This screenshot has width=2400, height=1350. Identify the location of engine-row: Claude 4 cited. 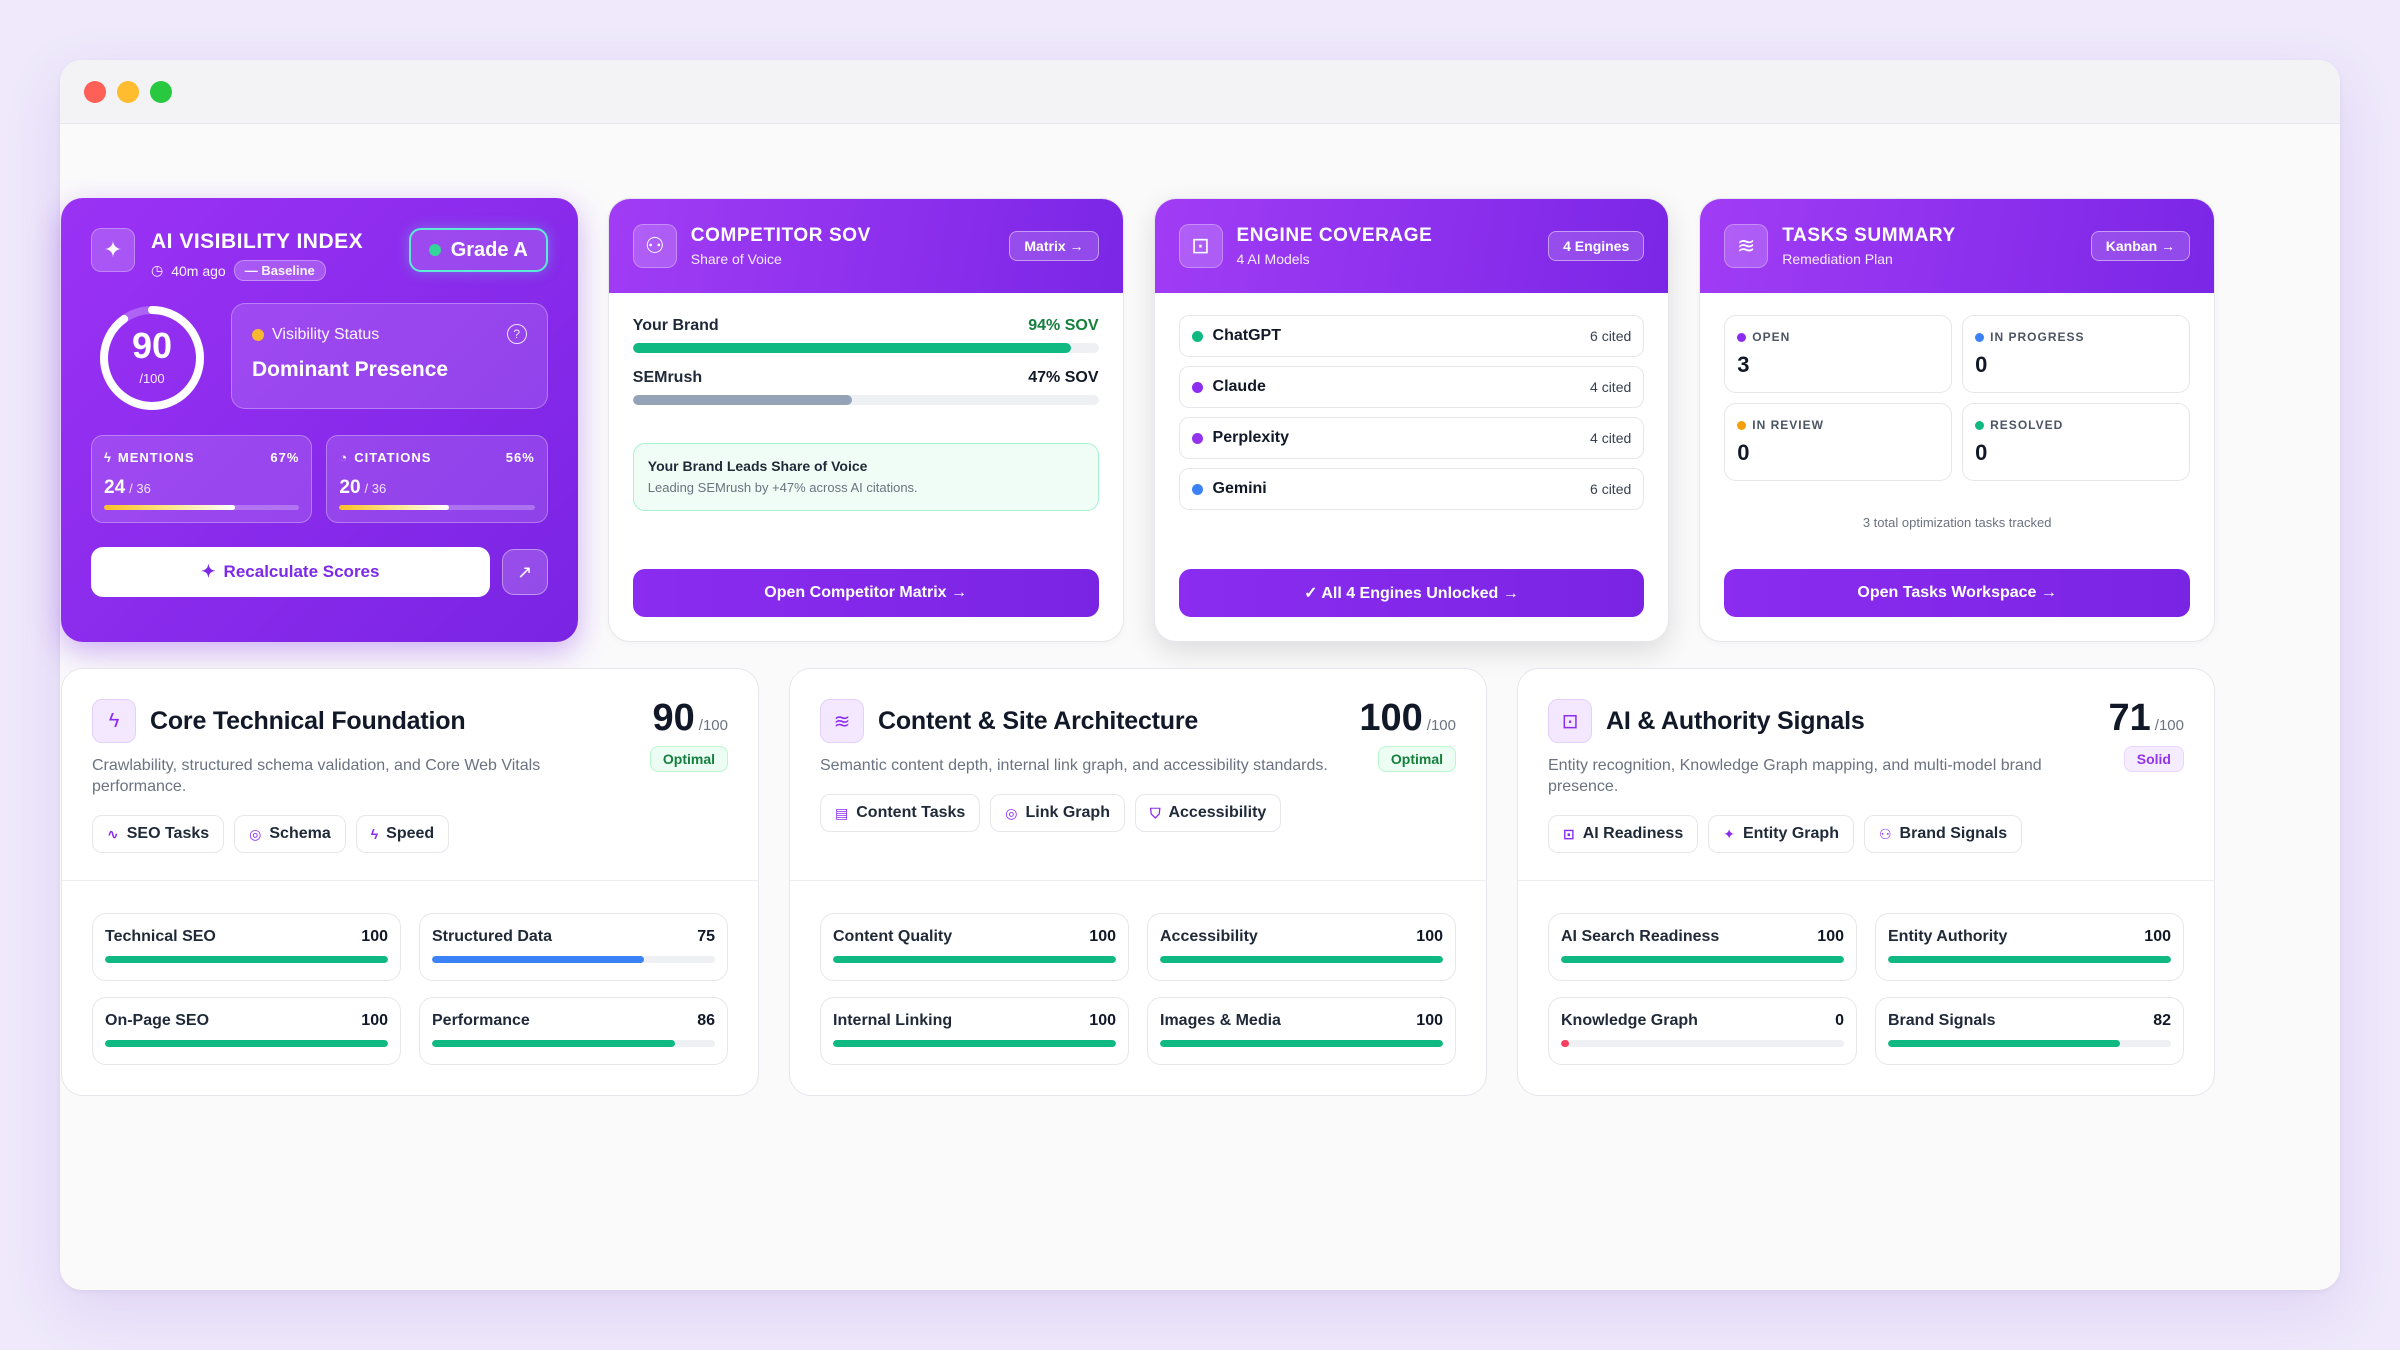
(1411, 387).